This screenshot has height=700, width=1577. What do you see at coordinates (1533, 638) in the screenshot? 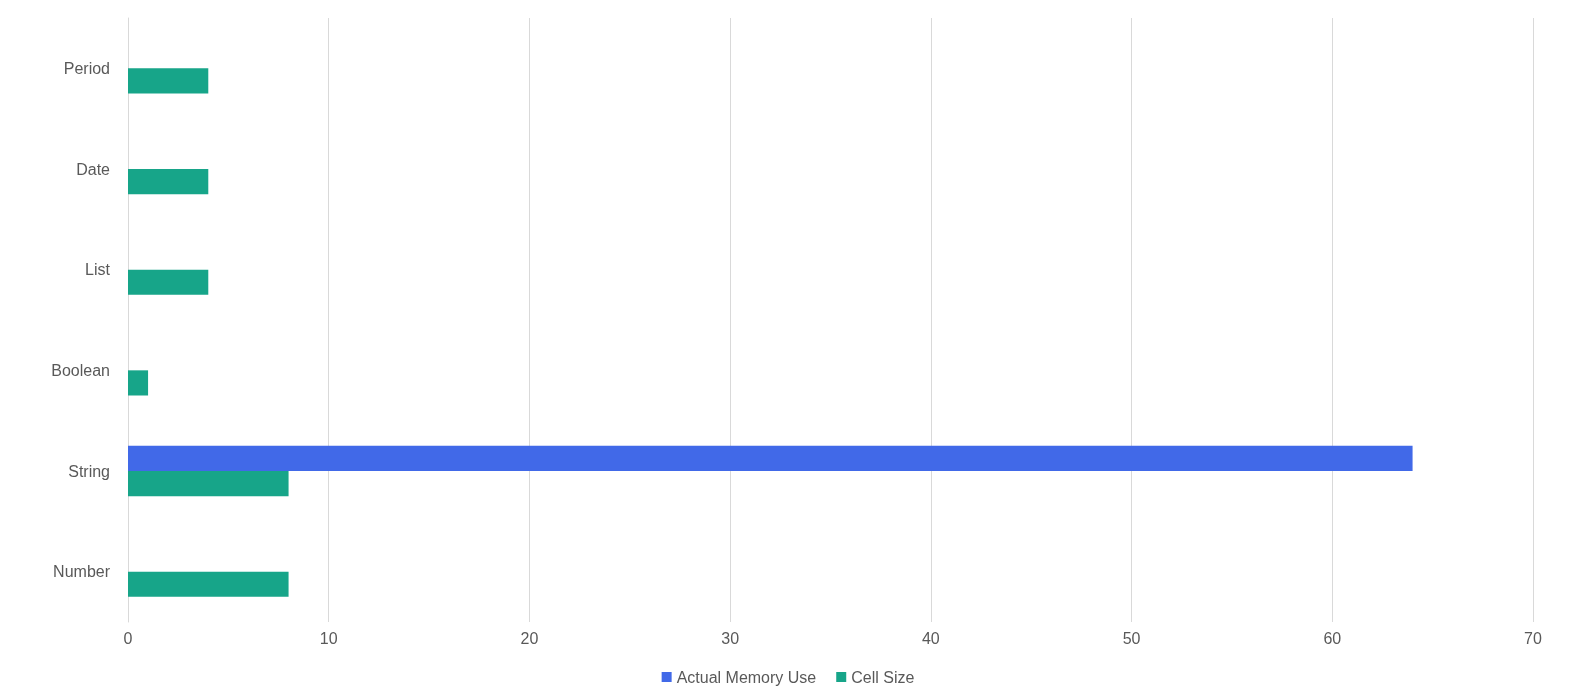
I see `x-tick-label: 70` at bounding box center [1533, 638].